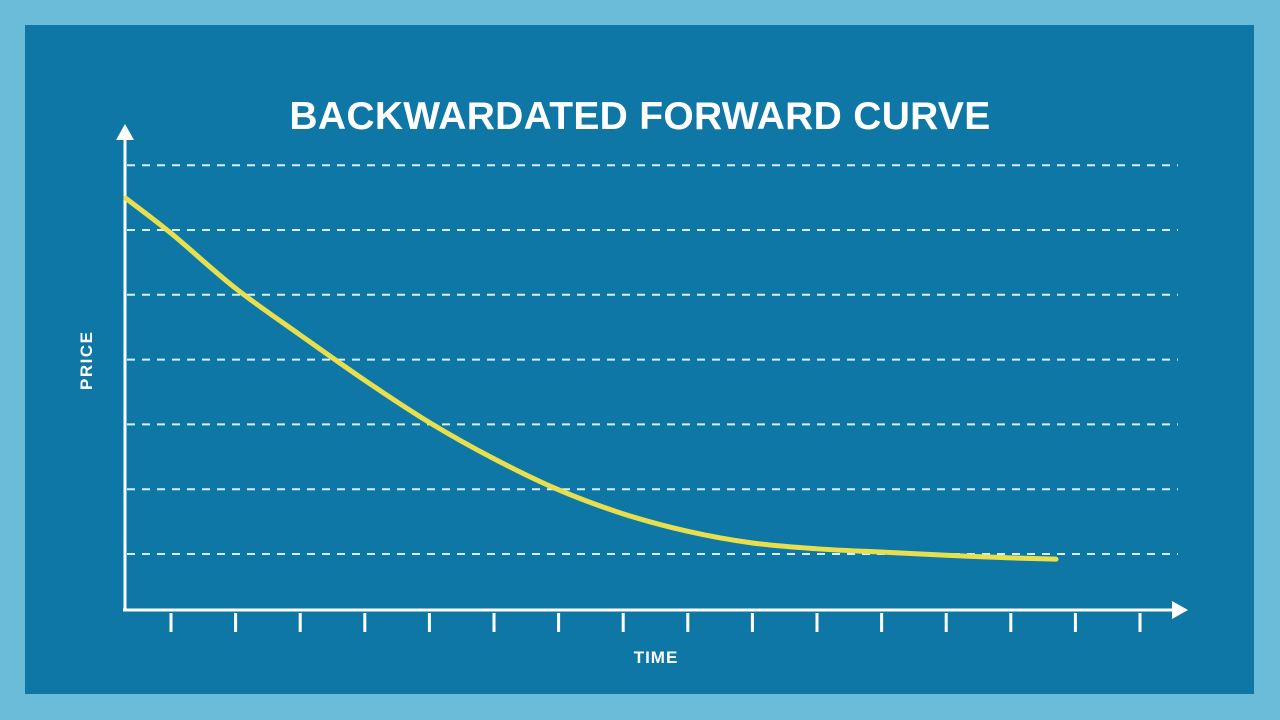  I want to click on y-axis-arrow-icon, so click(125, 132).